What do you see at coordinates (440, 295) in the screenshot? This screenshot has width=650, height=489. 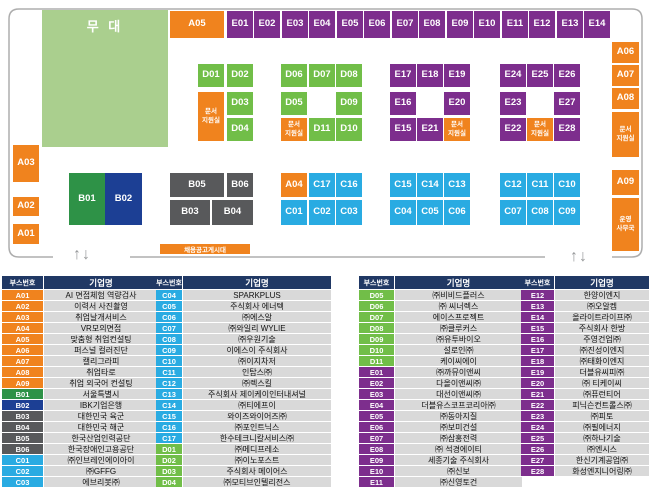 I see `table-row: D05 ㈜비비드플러스` at bounding box center [440, 295].